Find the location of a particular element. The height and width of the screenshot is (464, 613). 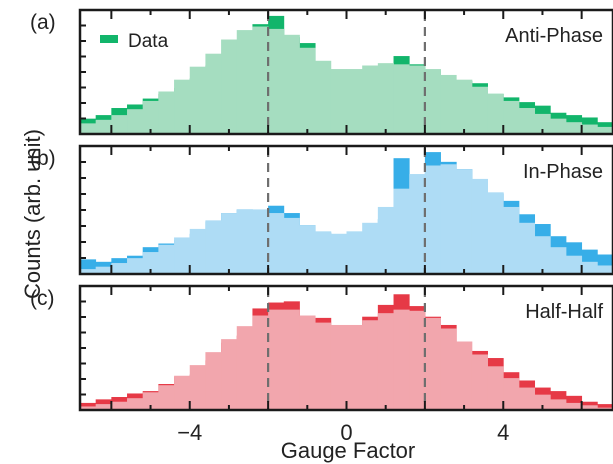

panel-title: Half-Half is located at coordinates (564, 312).